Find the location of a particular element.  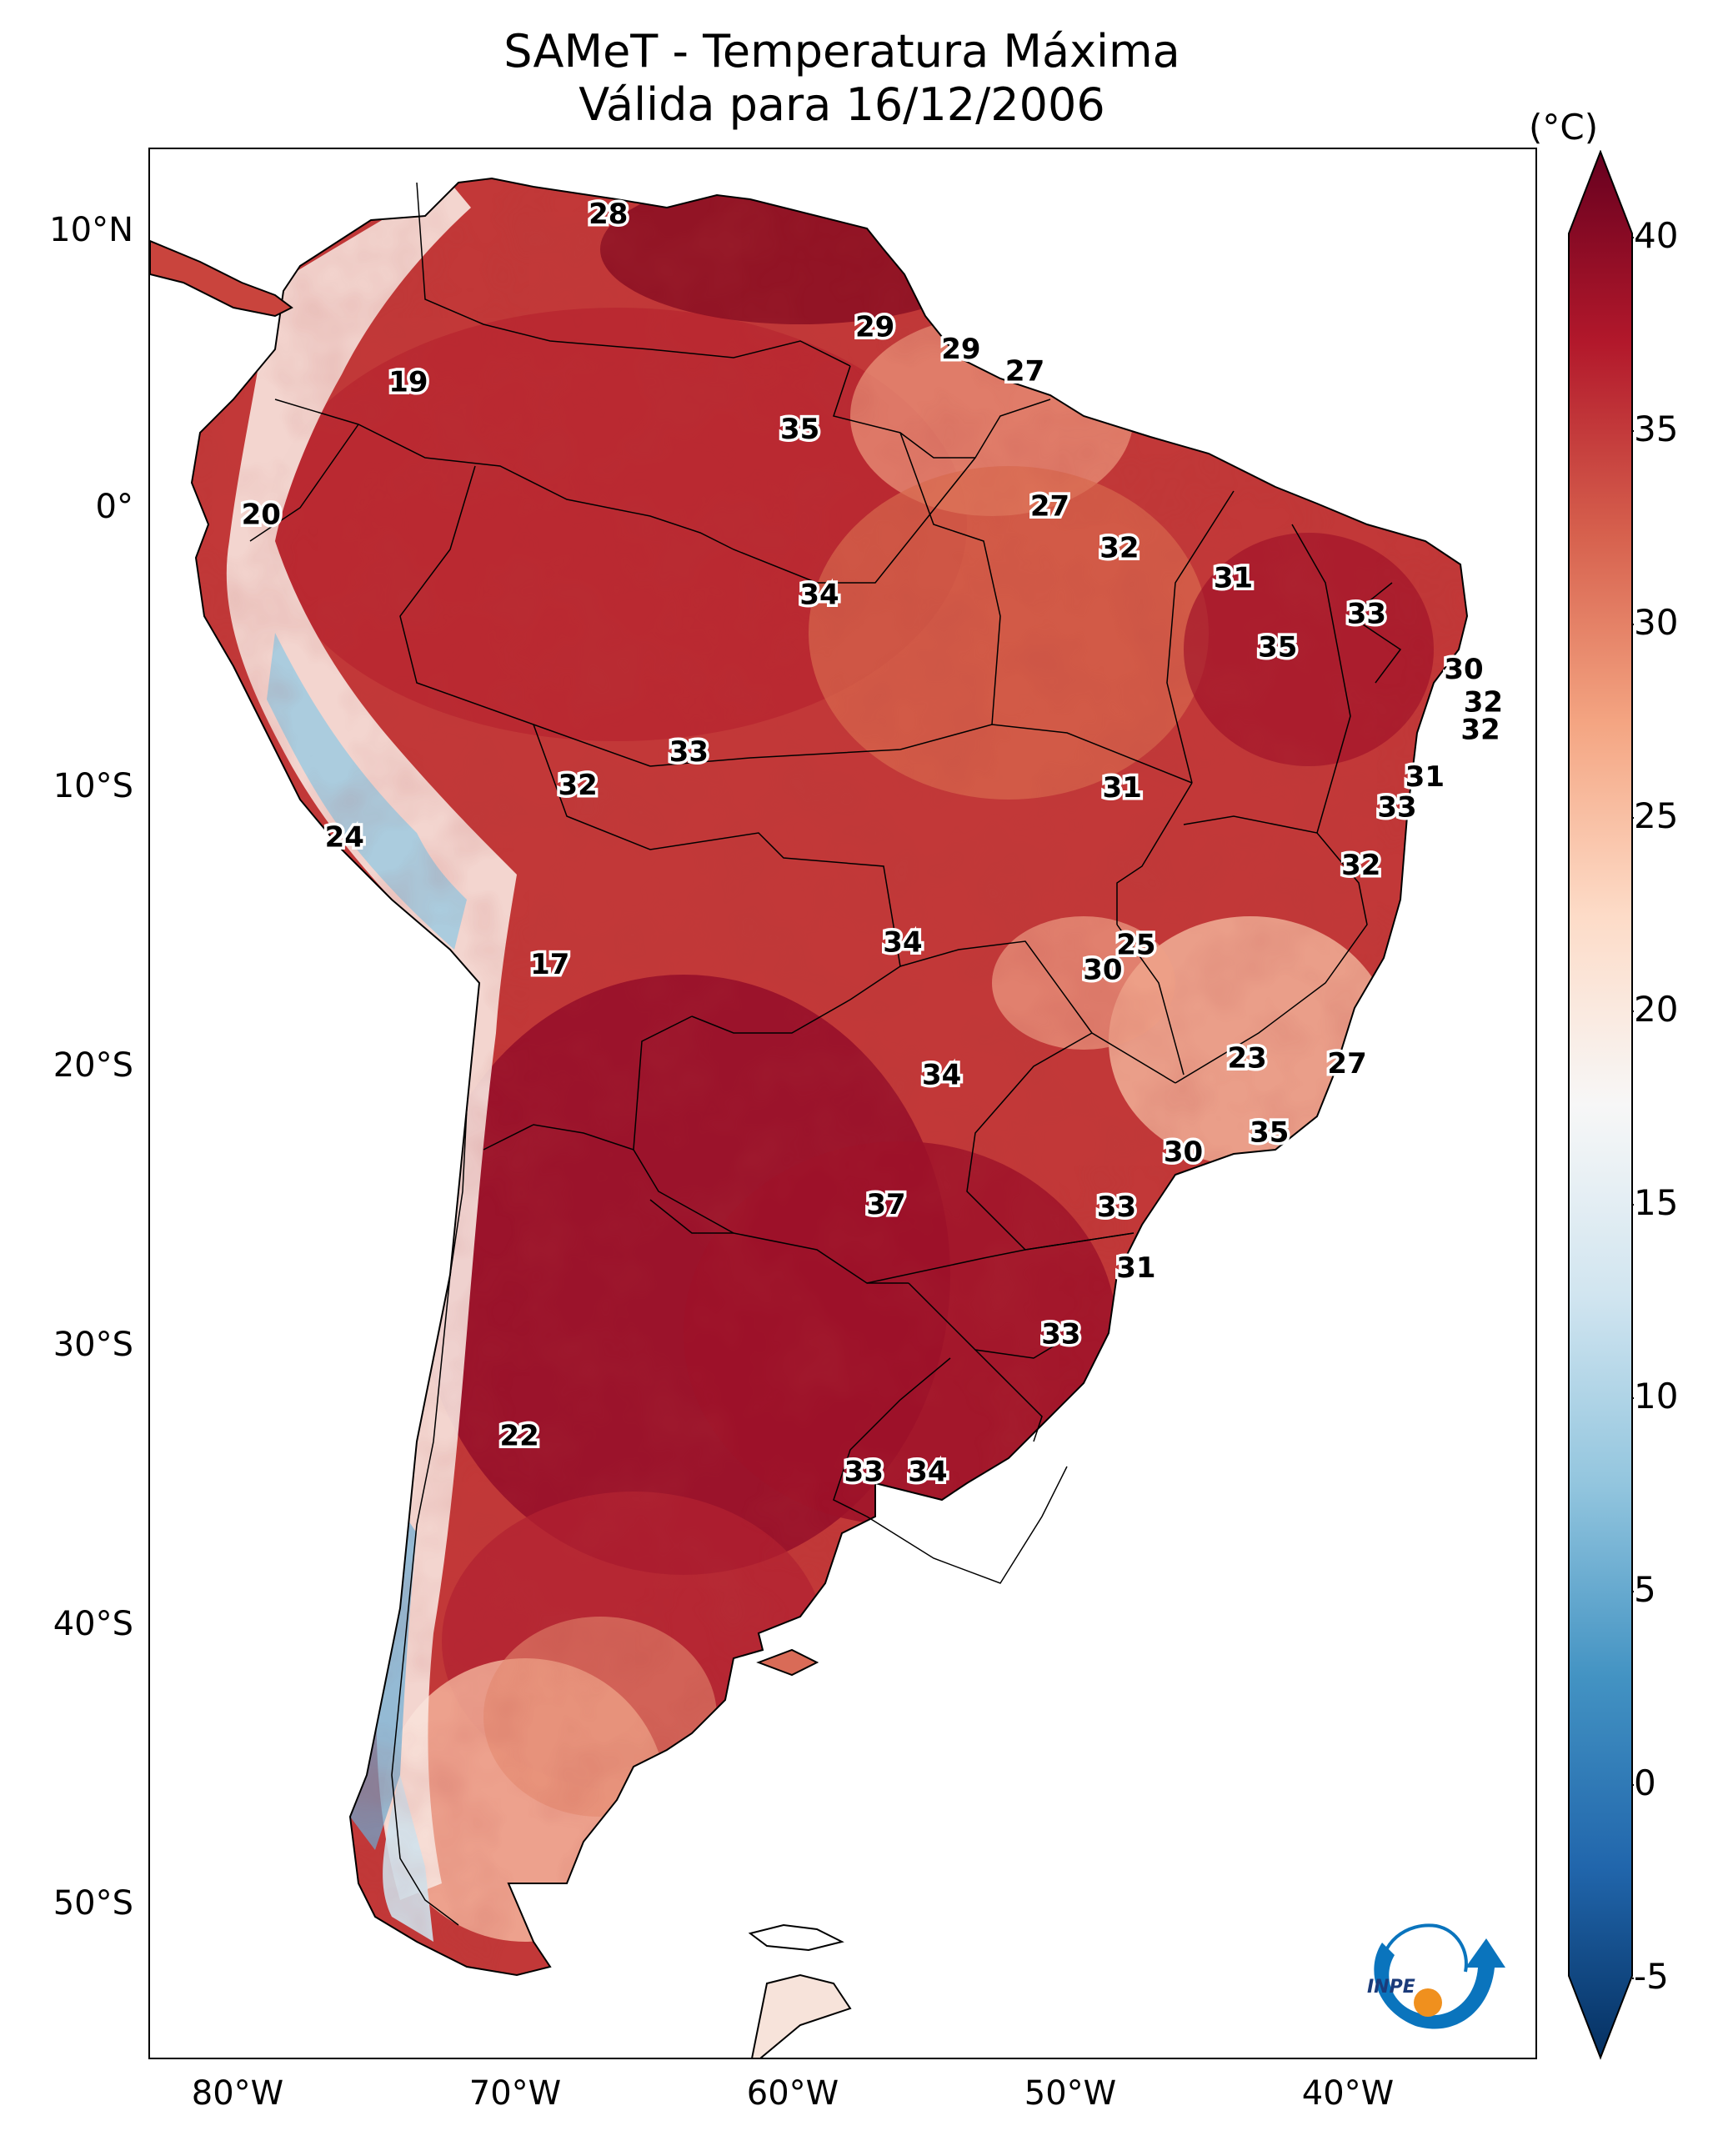

lat-tick: 40°S is located at coordinates (93, 1624).